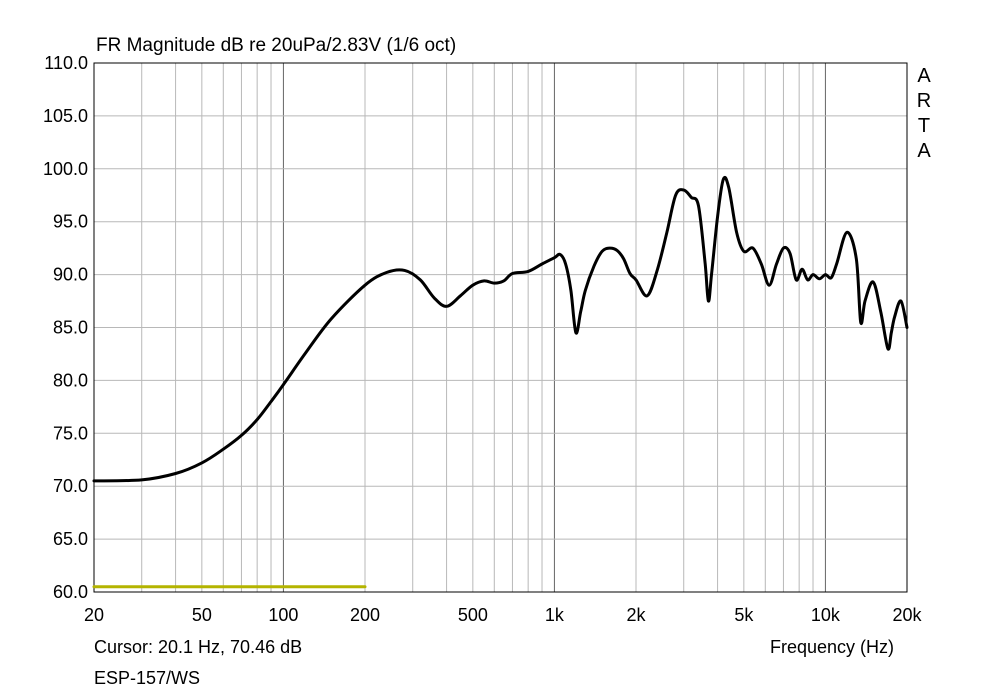 This screenshot has width=1000, height=698. I want to click on y-tick-label: 95.0, so click(70, 222).